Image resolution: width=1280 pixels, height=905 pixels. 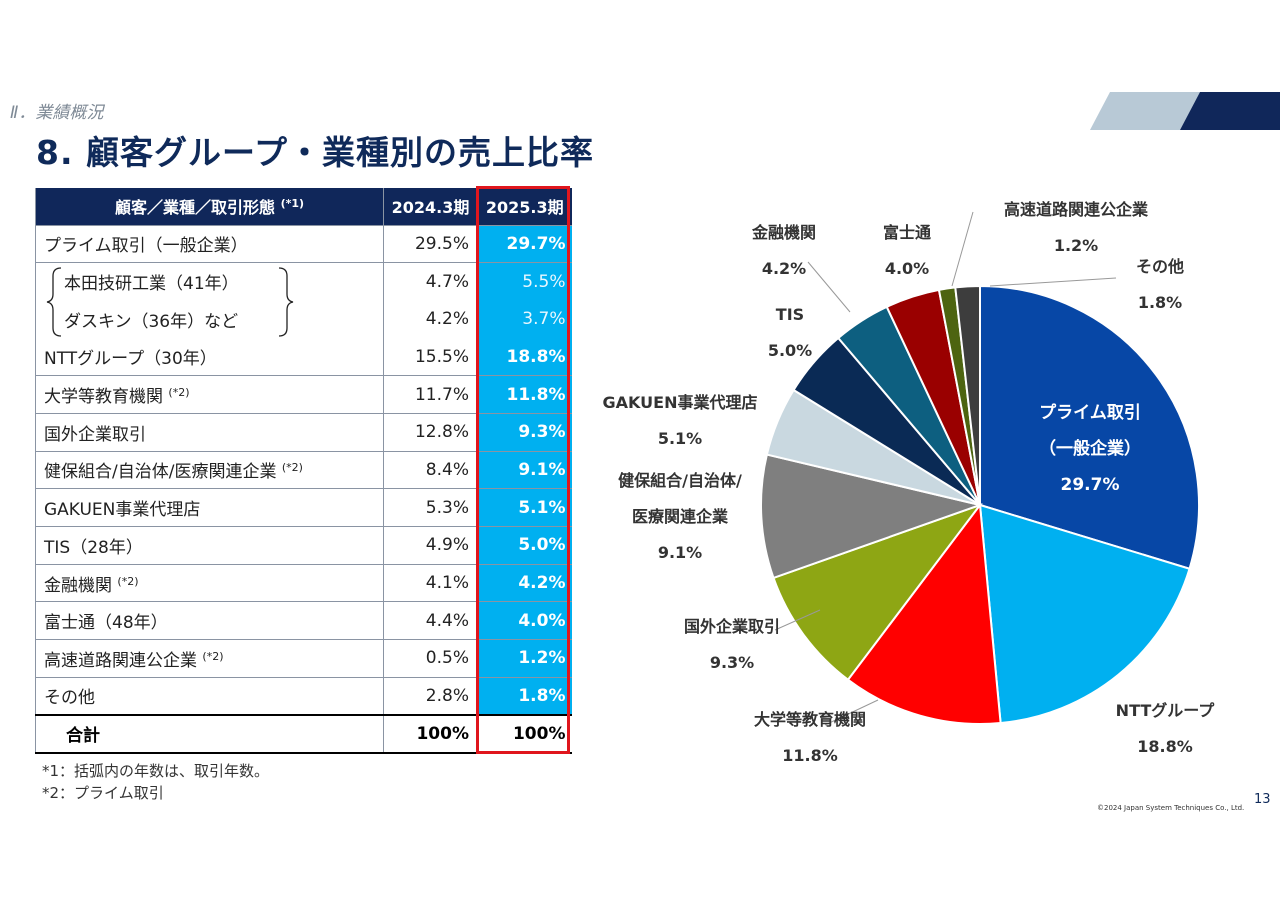 I want to click on row-label: 金融機関 (*2), so click(x=209, y=583).